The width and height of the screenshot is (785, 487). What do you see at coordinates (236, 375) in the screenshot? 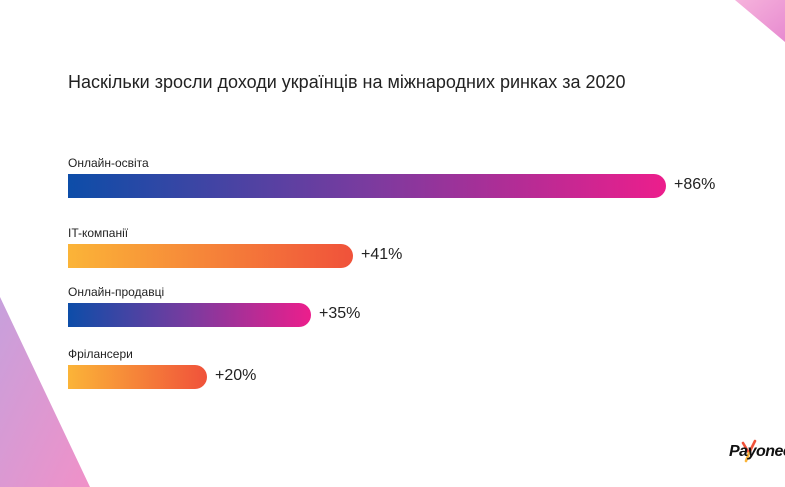
I see `bar-value-label: +20%` at bounding box center [236, 375].